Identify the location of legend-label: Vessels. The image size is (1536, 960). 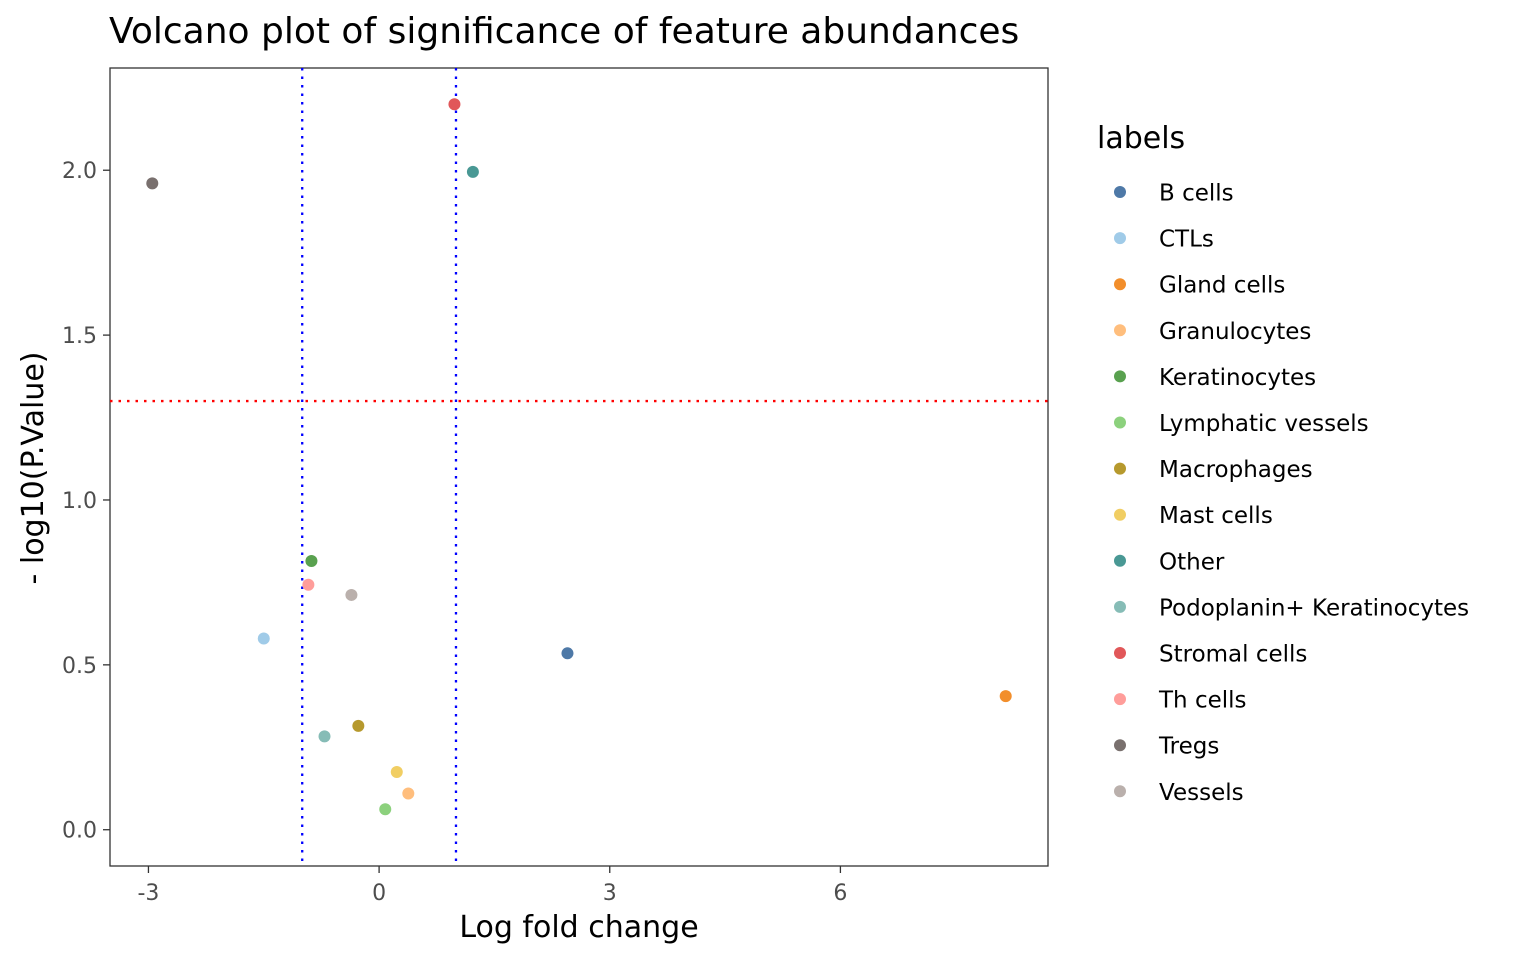
(1201, 793).